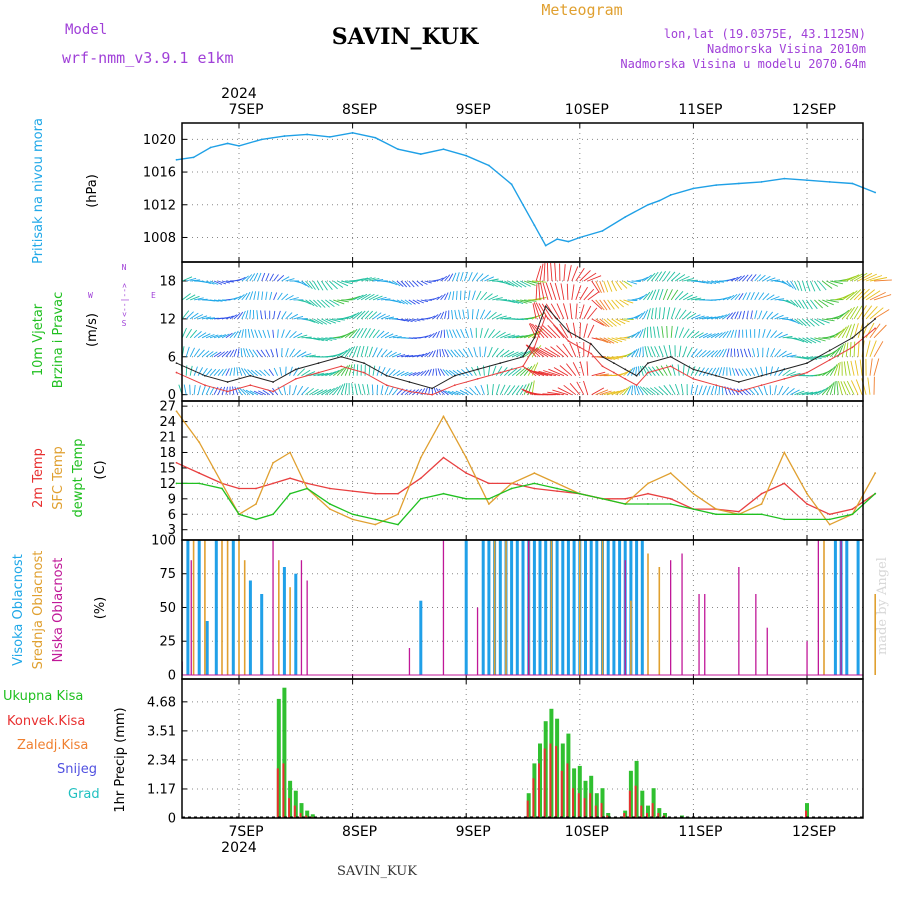 The height and width of the screenshot is (900, 900). Describe the element at coordinates (483, 607) in the screenshot. I see `high-cloud-bar` at that location.